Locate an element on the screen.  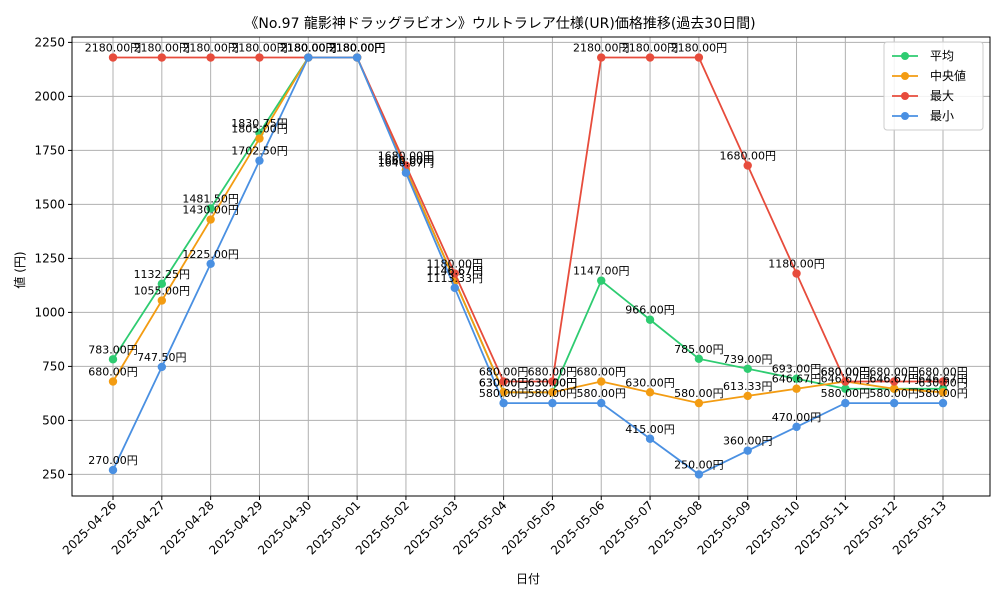
legend-swatch-marker is located at coordinates (905, 76).